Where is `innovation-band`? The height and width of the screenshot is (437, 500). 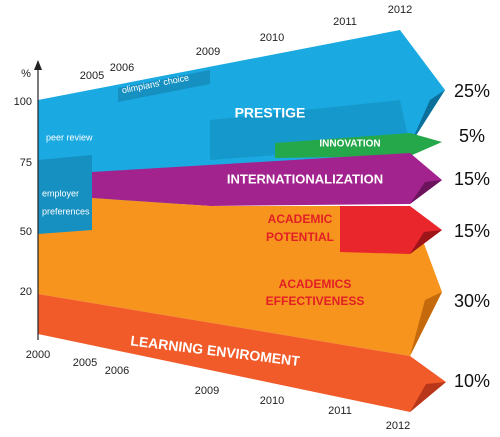
innovation-band is located at coordinates (358, 145).